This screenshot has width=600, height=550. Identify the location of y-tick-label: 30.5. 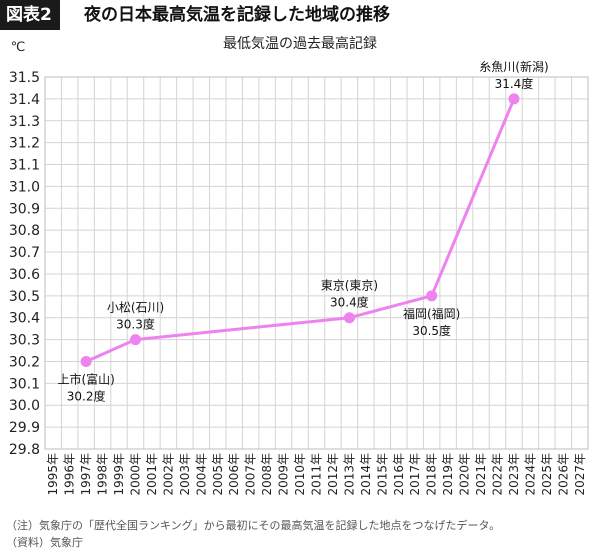
(24, 297).